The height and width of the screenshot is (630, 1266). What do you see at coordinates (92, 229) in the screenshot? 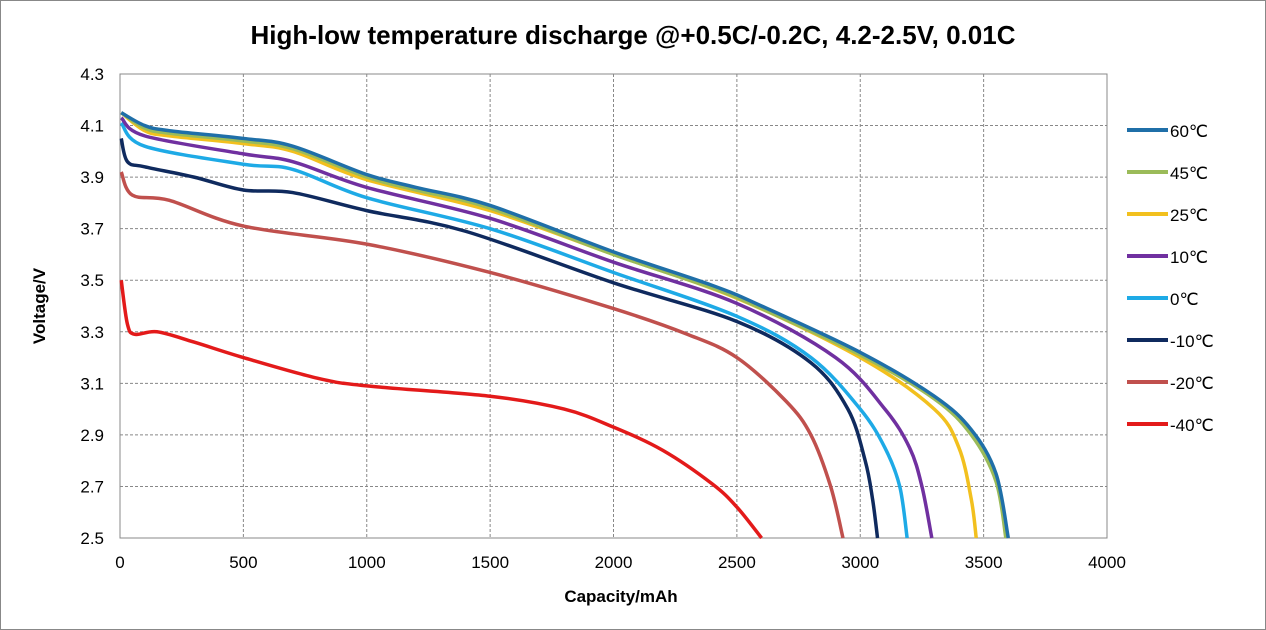
I see `y-tick-label: 3.7` at bounding box center [92, 229].